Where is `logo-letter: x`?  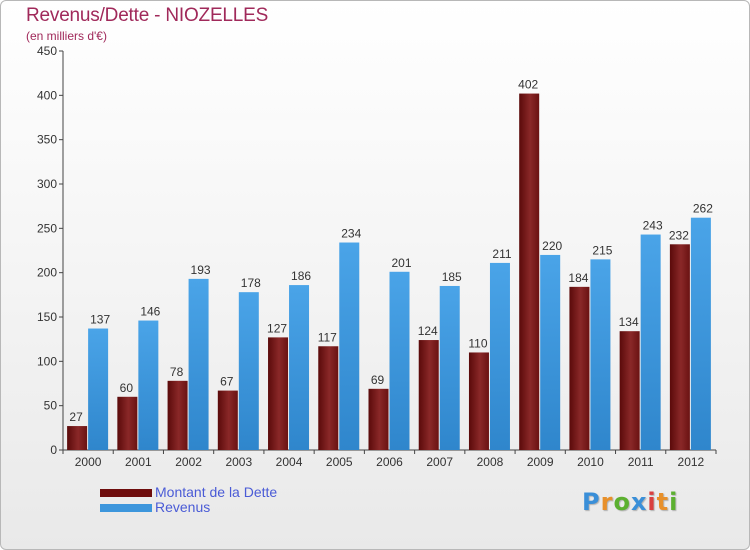 logo-letter: x is located at coordinates (639, 502).